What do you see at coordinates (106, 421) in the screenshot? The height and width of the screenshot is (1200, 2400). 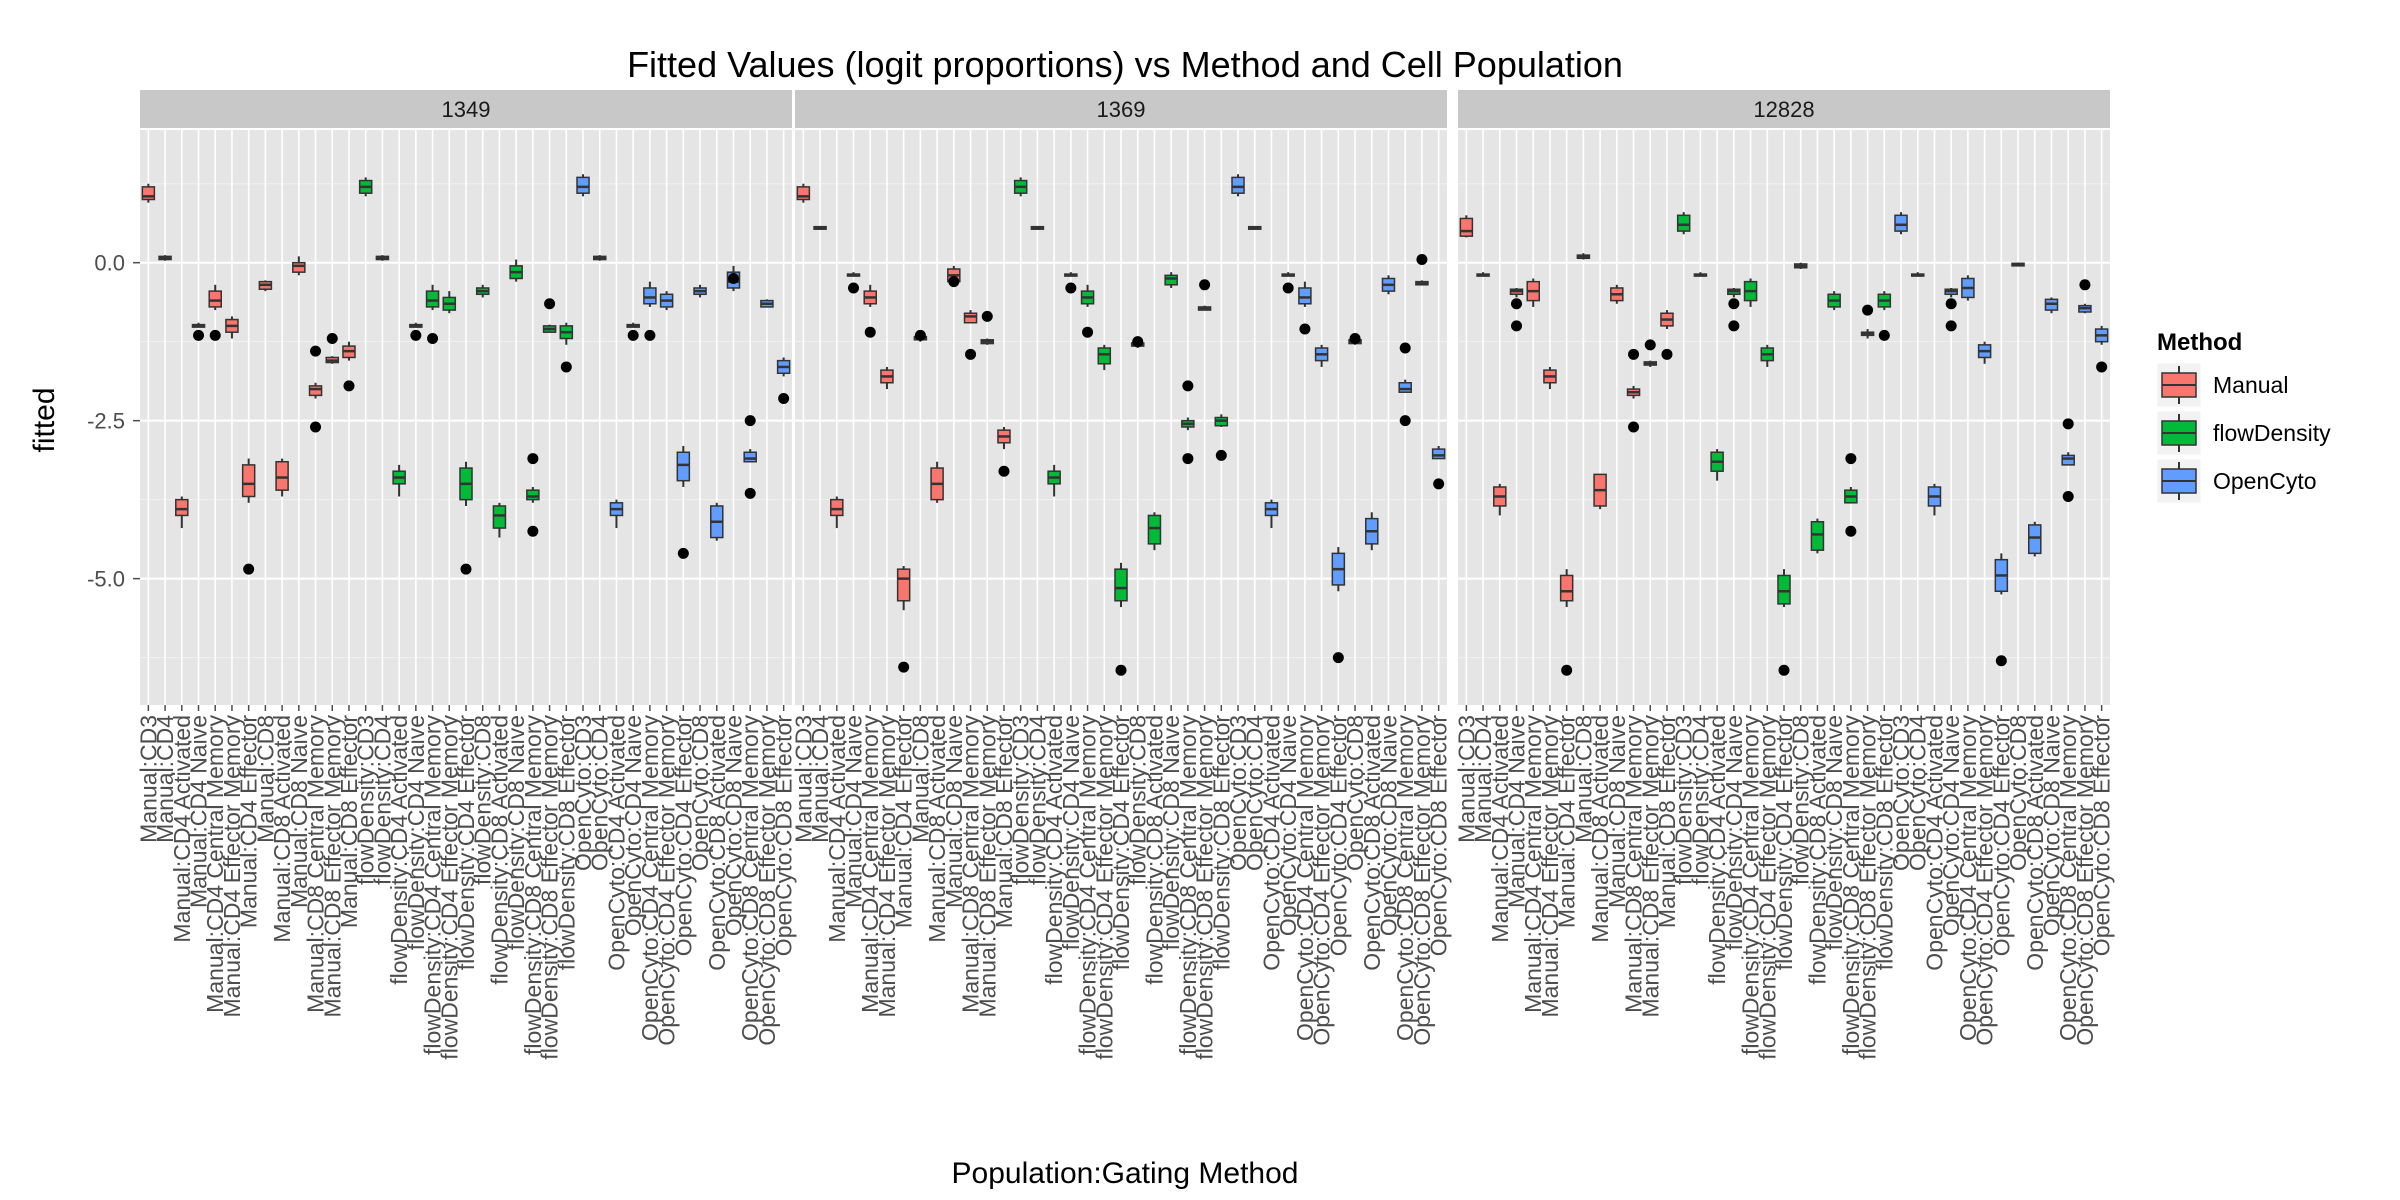 I see `y-tick-label: -2.5` at bounding box center [106, 421].